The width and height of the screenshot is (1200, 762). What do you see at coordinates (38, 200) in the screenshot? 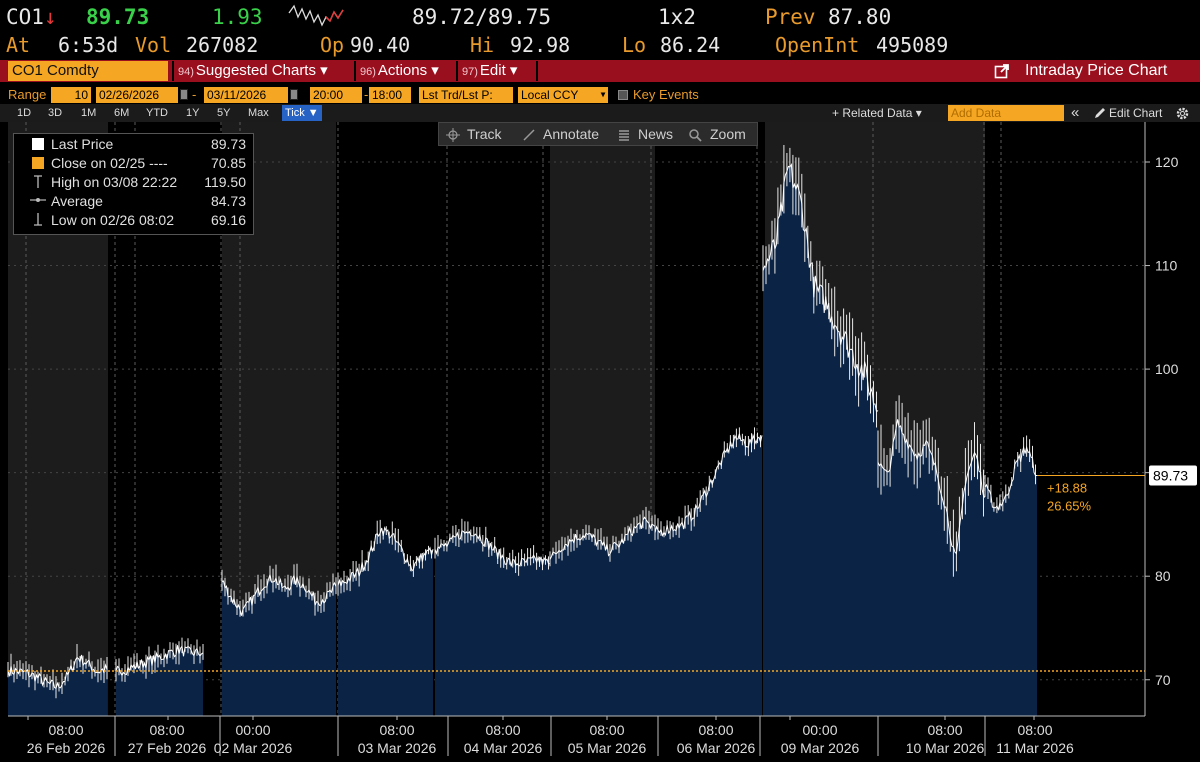
I see `average-marker-icon` at bounding box center [38, 200].